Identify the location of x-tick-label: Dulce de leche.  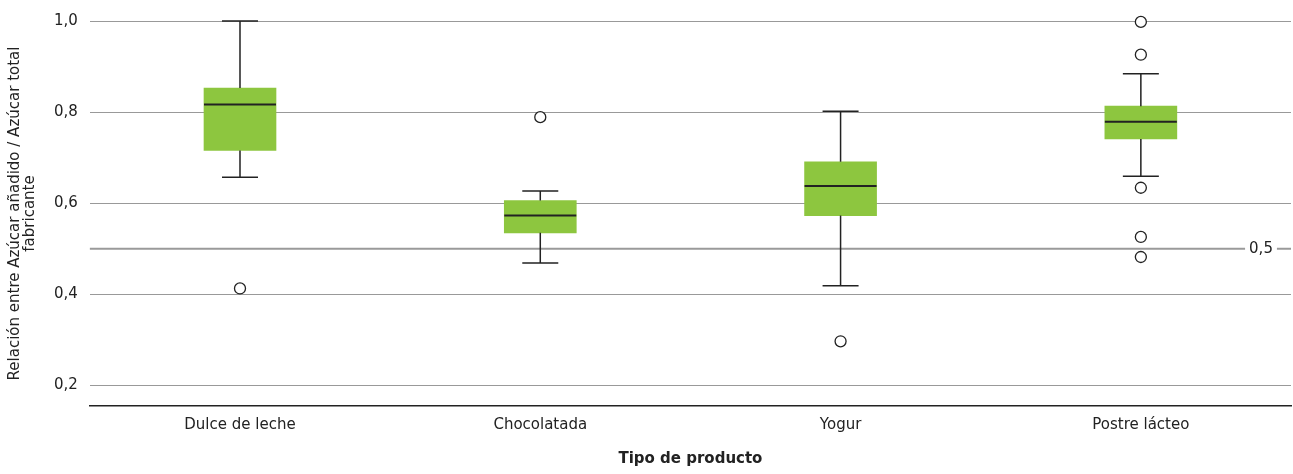
(240, 423).